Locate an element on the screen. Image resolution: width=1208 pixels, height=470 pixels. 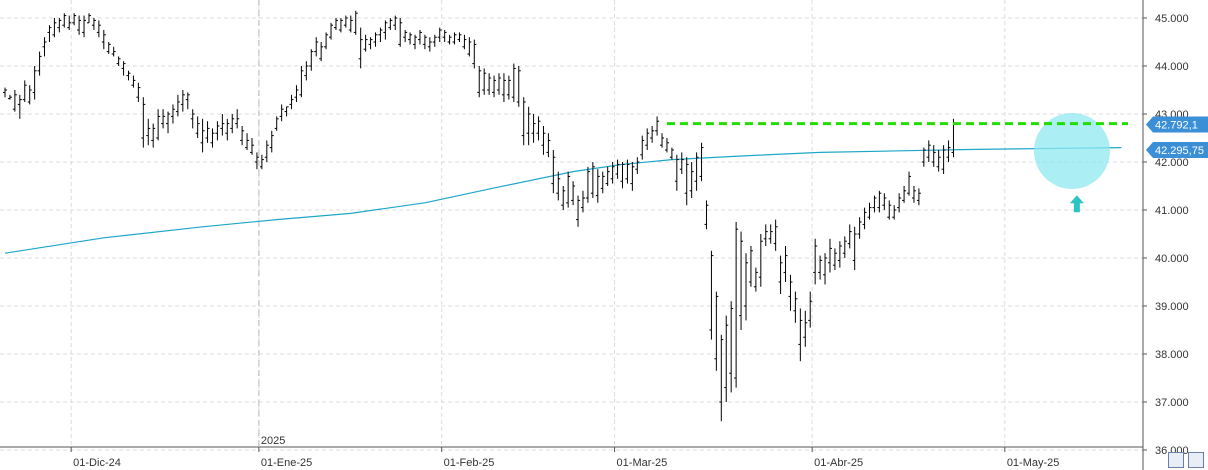
y-tick-label: 40.000 is located at coordinates (1172, 259).